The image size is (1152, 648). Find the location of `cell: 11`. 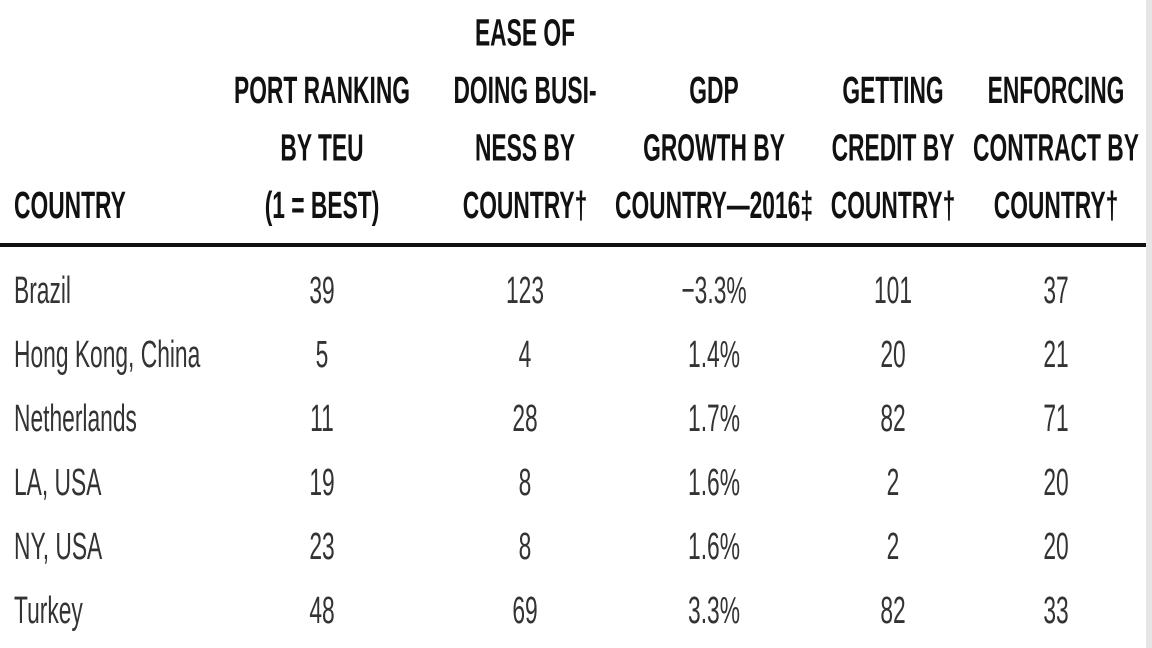

cell: 11 is located at coordinates (322, 418).